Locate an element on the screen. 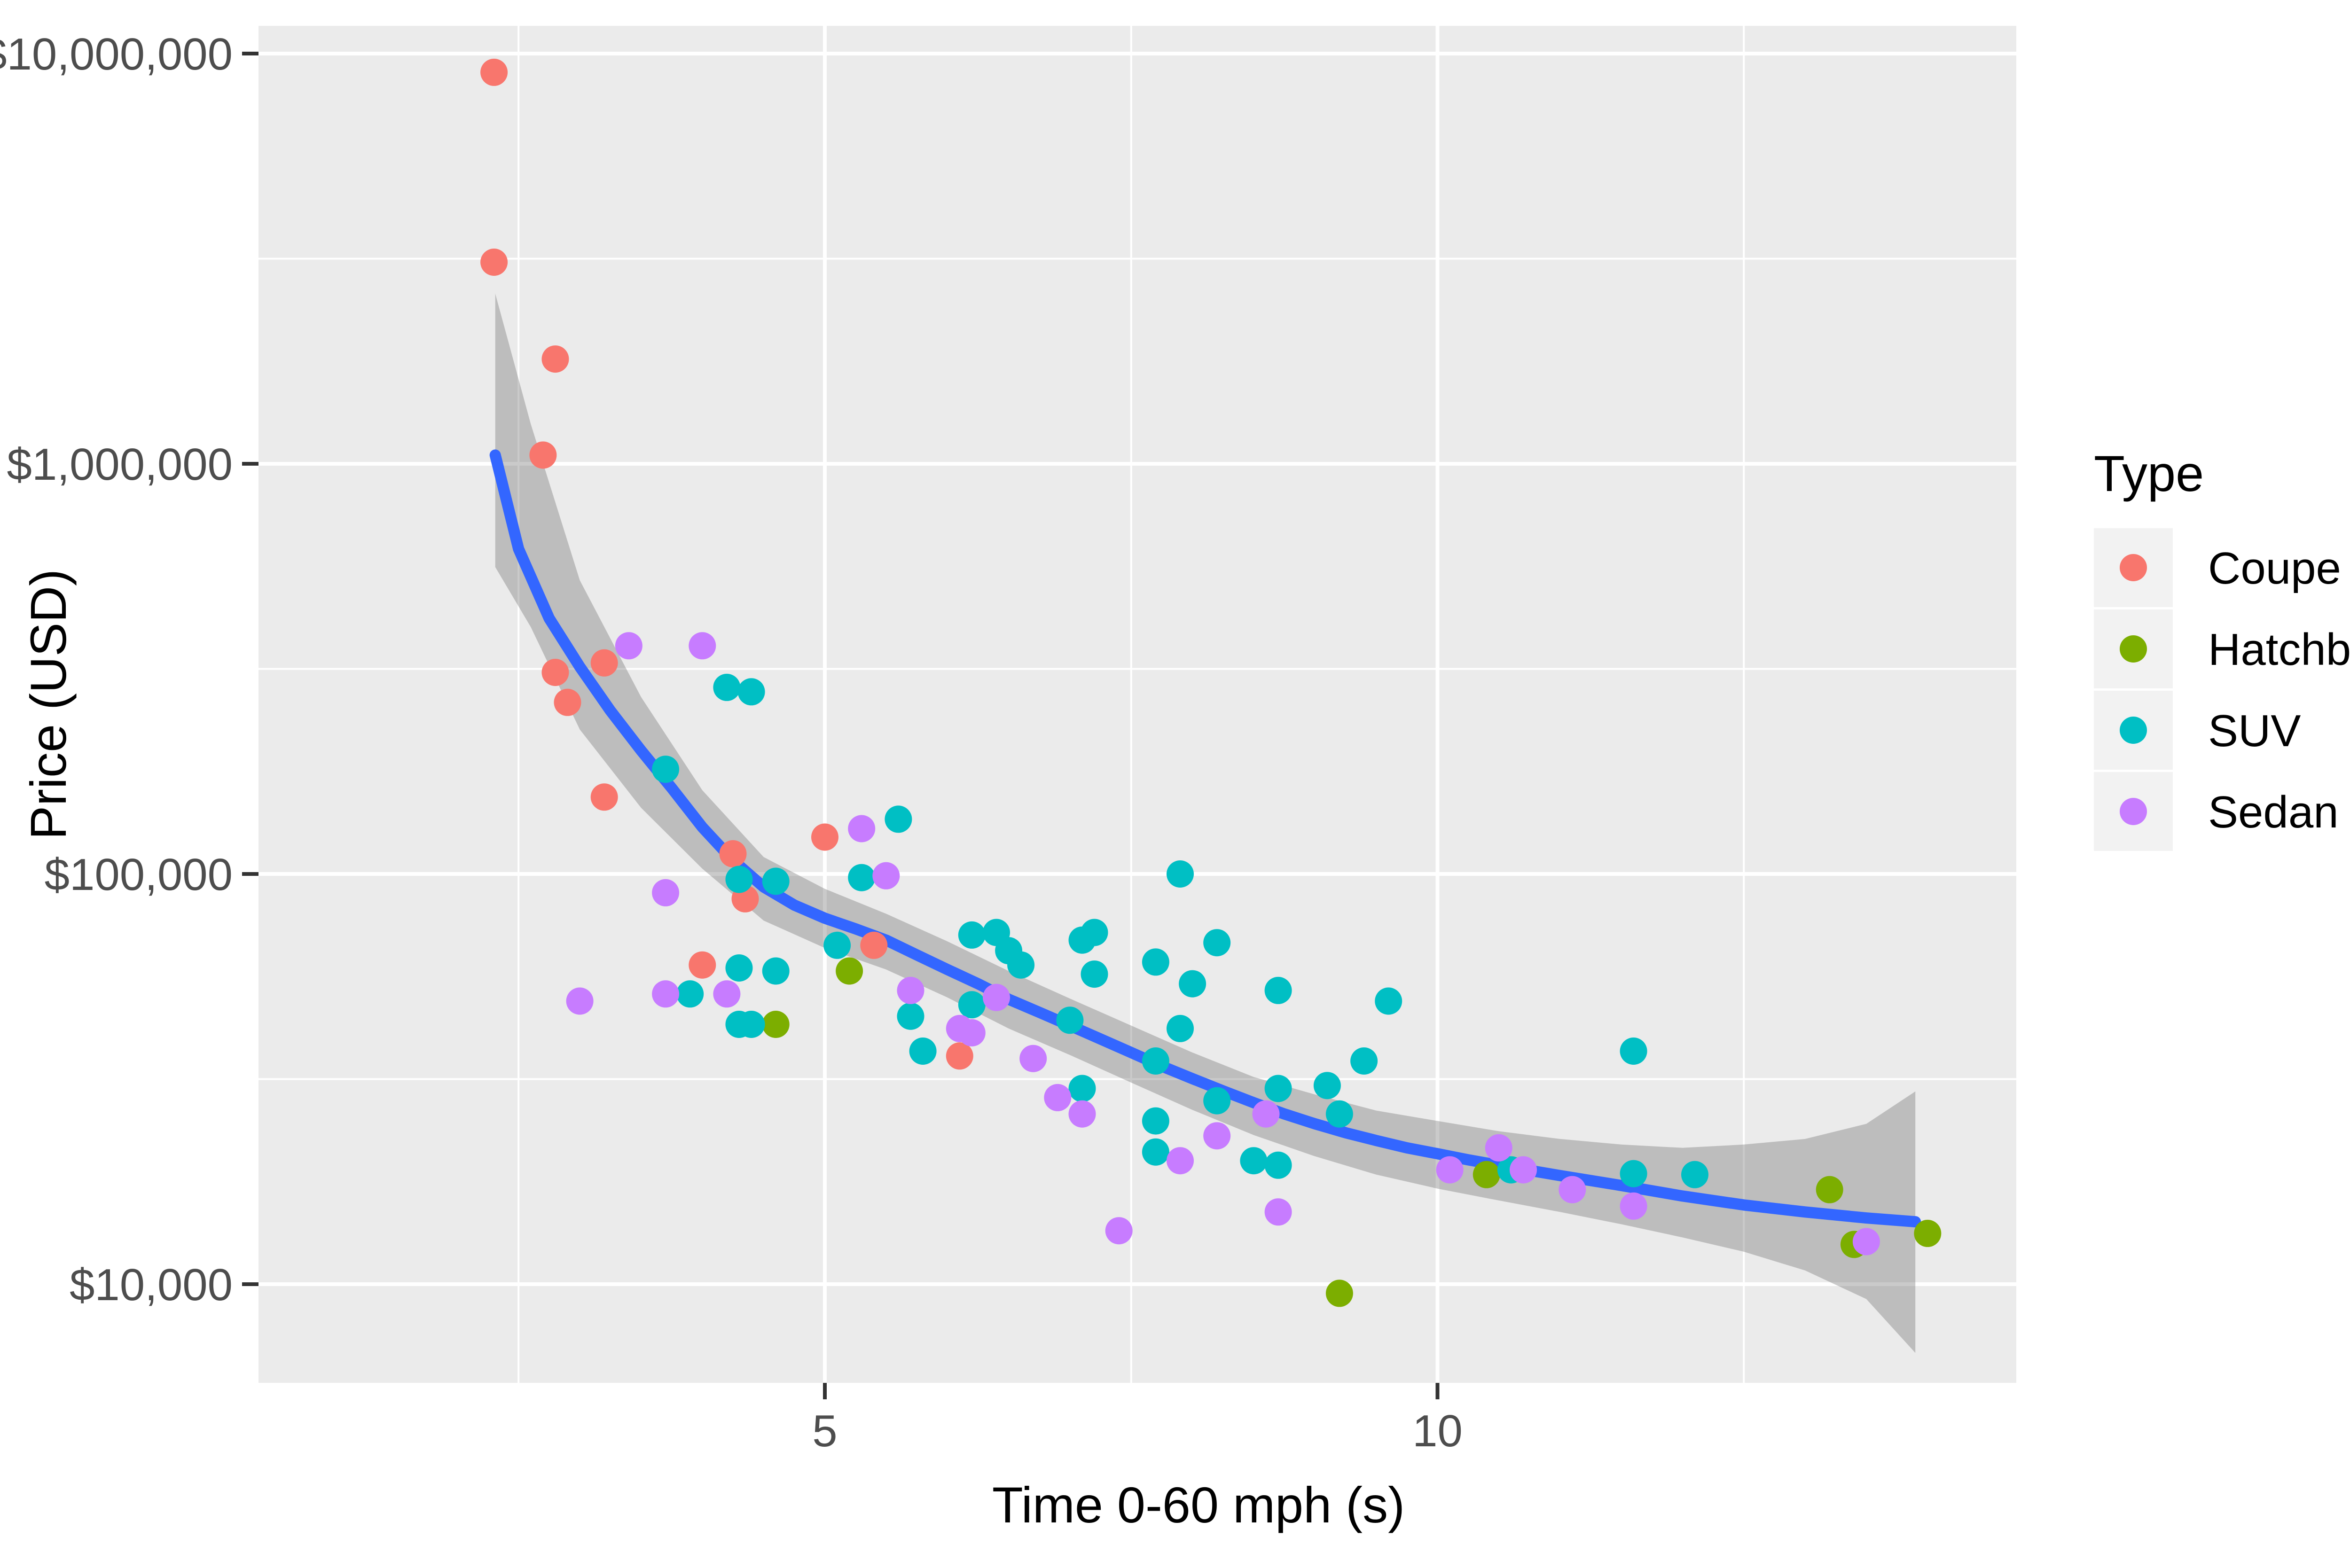  x-axis-title: Time 0-60 mph (s) is located at coordinates (1198, 1504).